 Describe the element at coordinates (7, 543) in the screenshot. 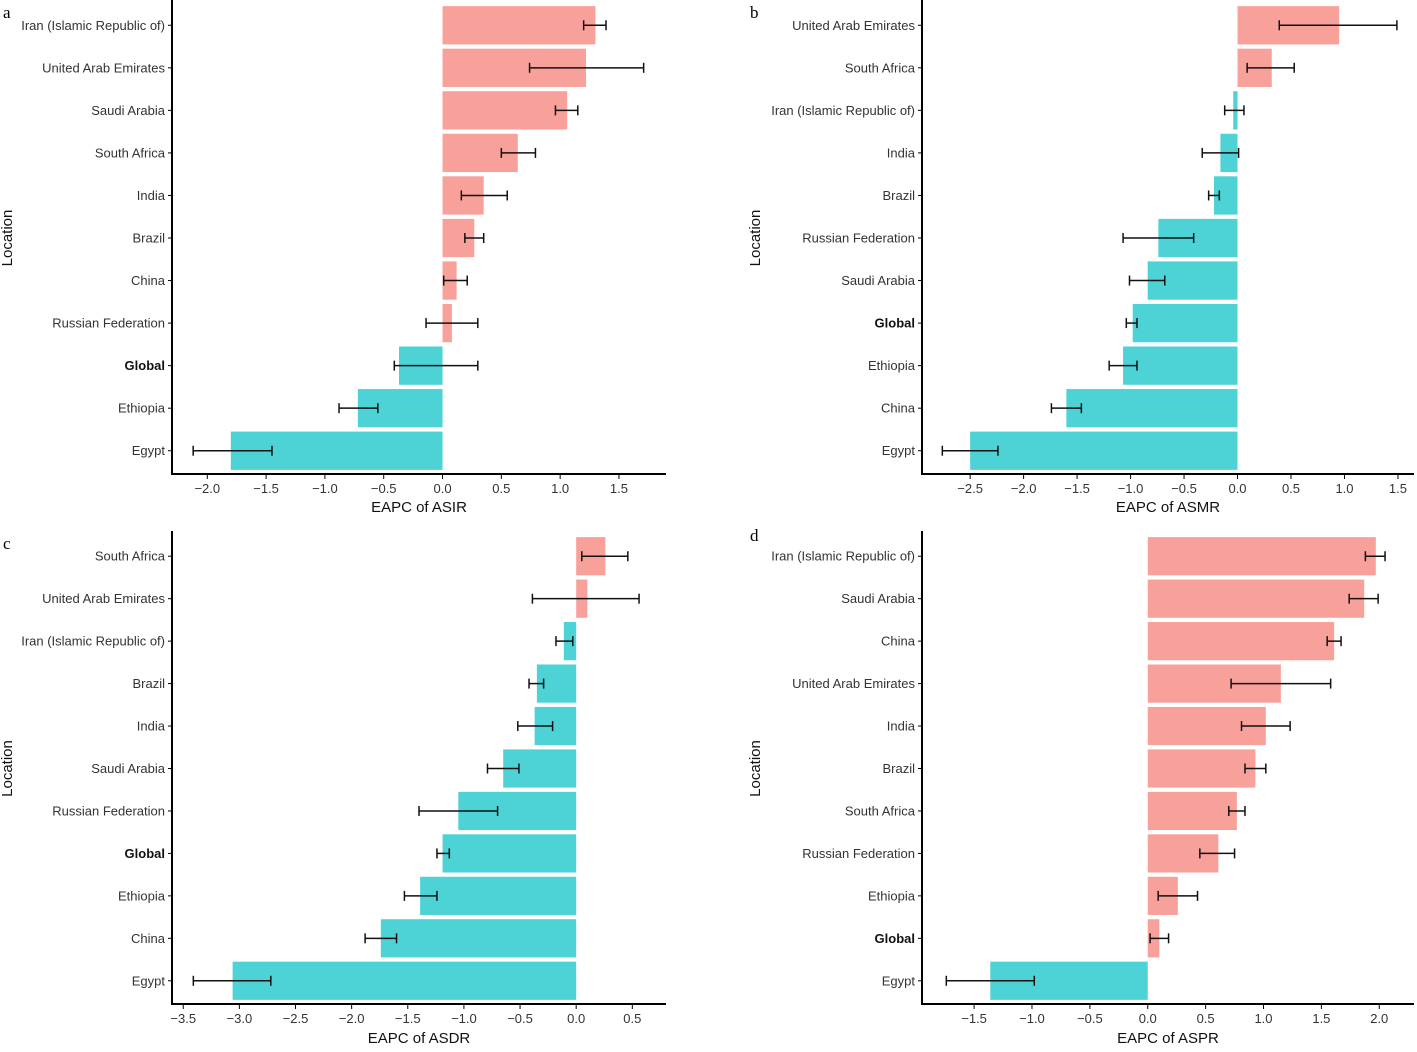

I see `panel-letter: c` at that location.